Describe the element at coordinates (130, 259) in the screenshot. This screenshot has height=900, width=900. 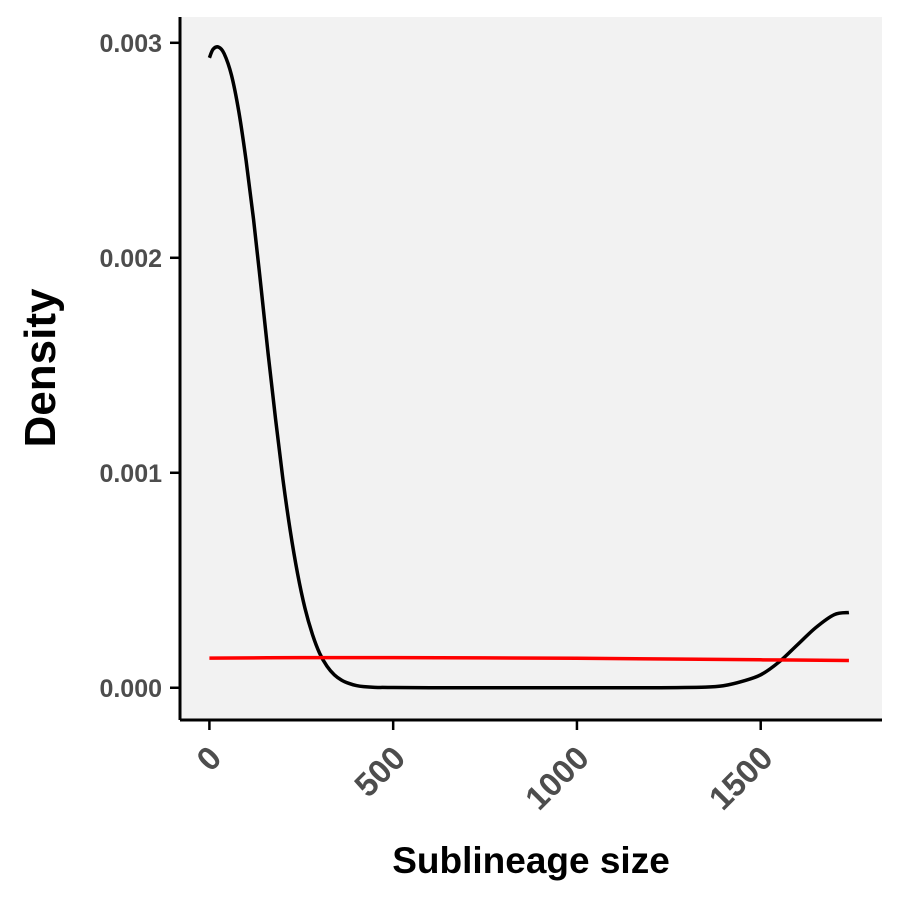
I see `y-tick-label: 0.002` at that location.